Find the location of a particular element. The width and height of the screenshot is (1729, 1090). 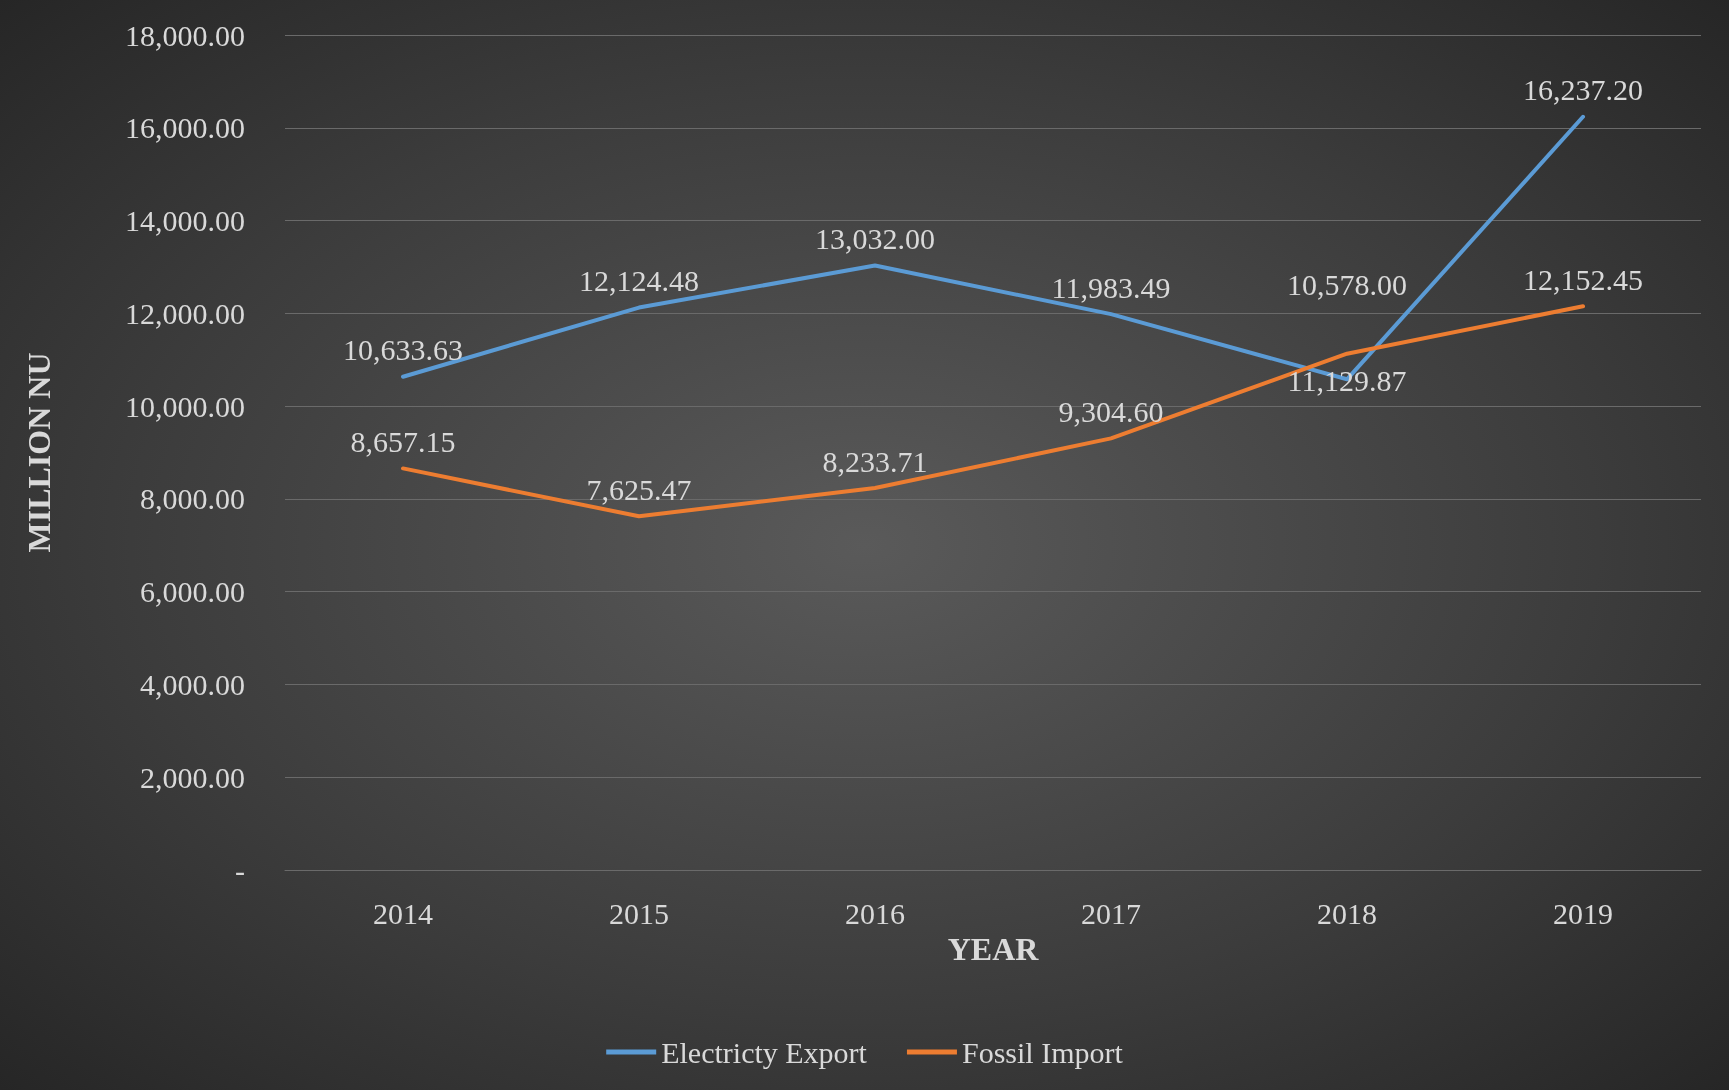

y-axis-title: MILLION NU is located at coordinates (39, 452).